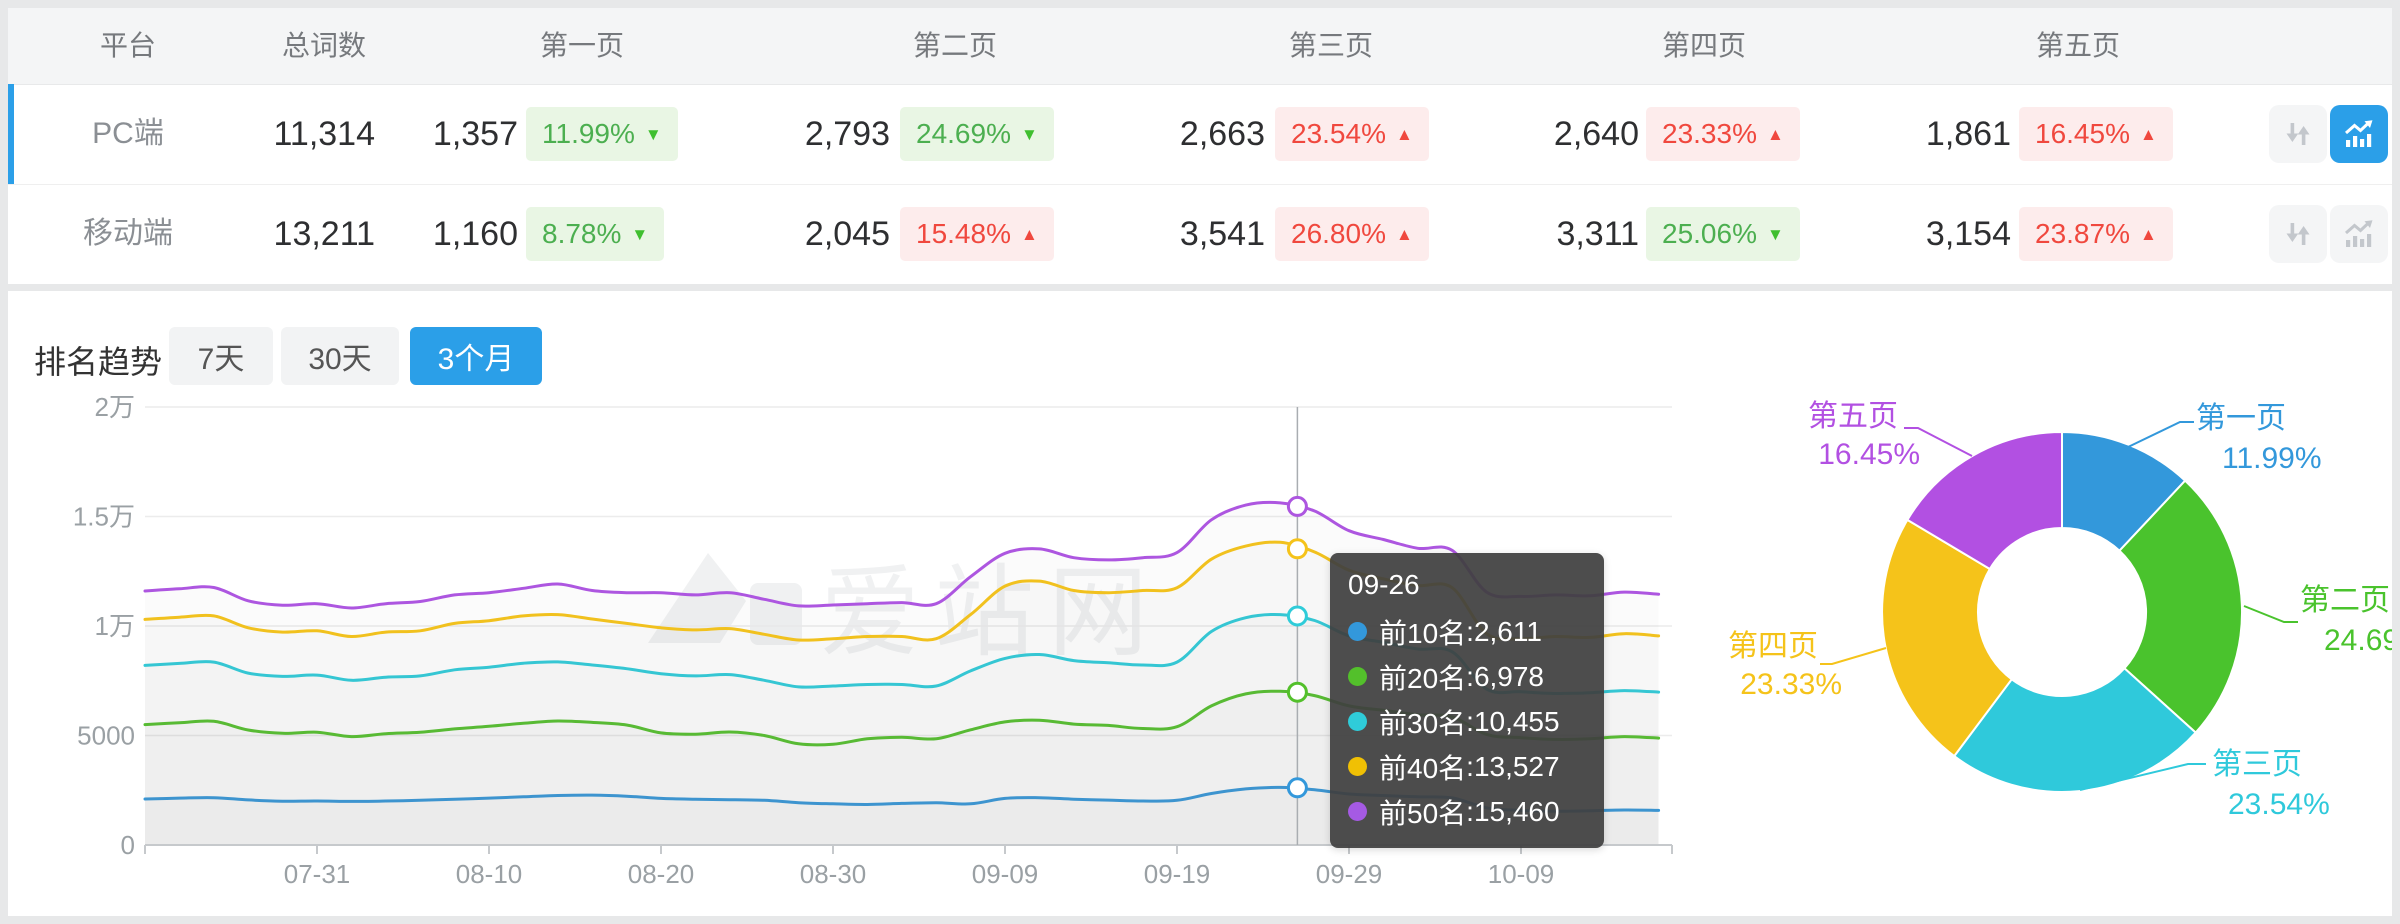 This screenshot has width=2400, height=924. What do you see at coordinates (104, 626) in the screenshot?
I see `y-axis: 0 5000 1万 1.5万 2万` at bounding box center [104, 626].